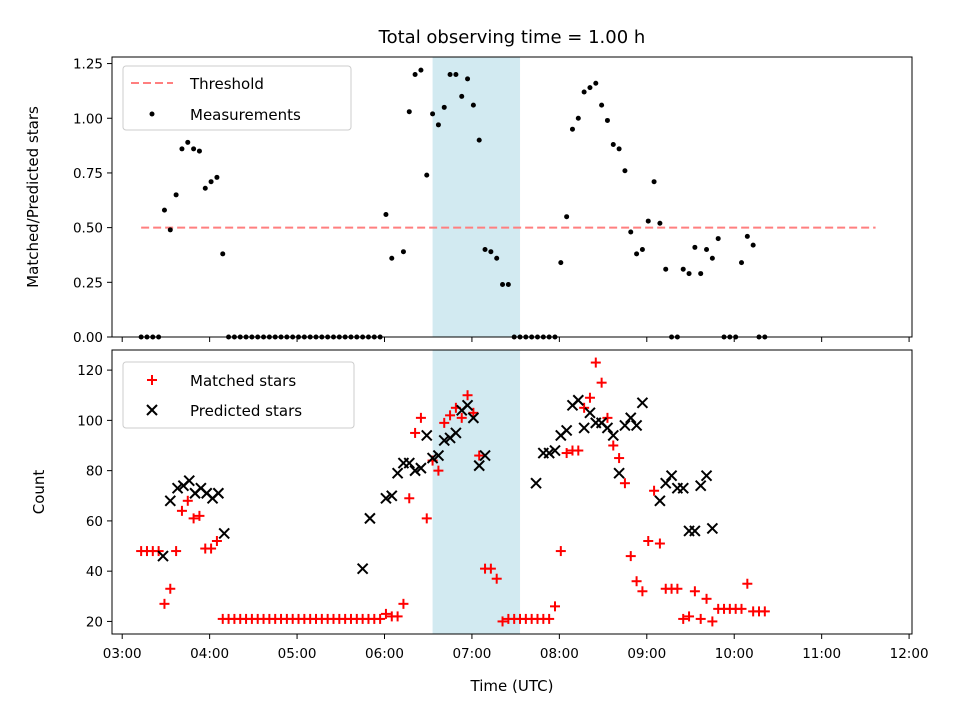  What do you see at coordinates (821, 654) in the screenshot?
I see `x-tick-label: 11:00` at bounding box center [821, 654].